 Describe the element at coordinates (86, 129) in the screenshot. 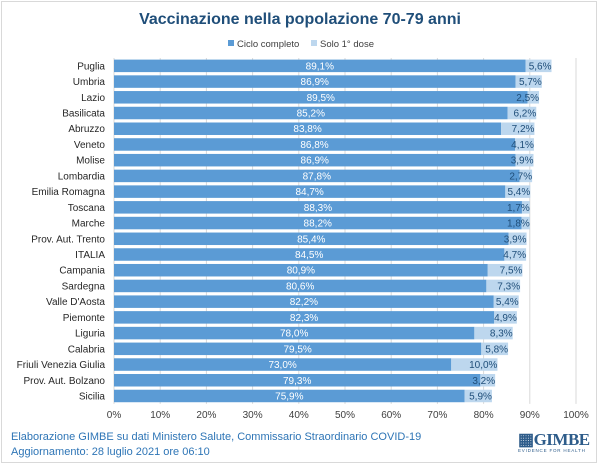

I see `category-label: Abruzzo` at that location.